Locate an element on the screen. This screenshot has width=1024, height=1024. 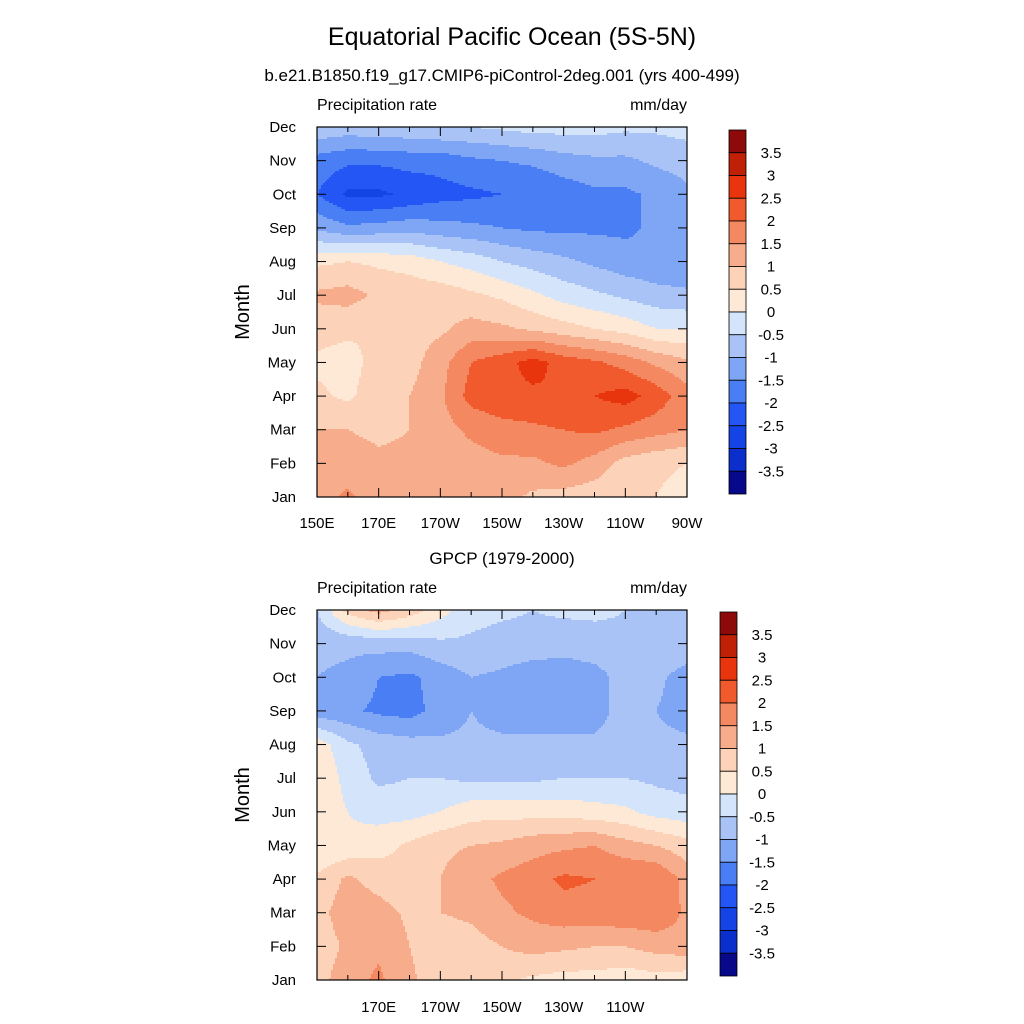
y-tick-label: Jul is located at coordinates (286, 778).